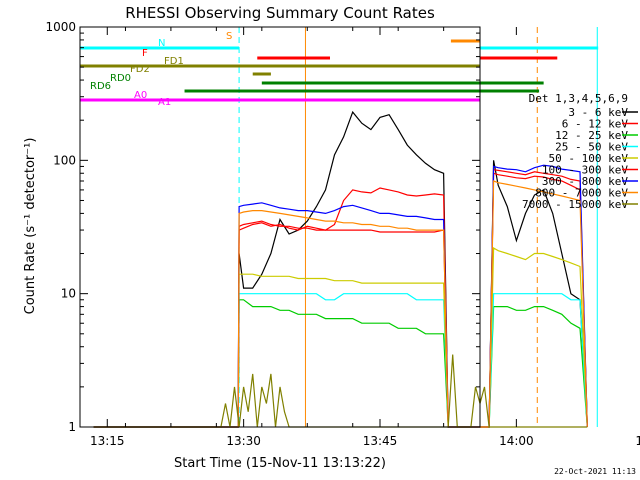 The width and height of the screenshot is (640, 480). I want to click on x-tick-label: 13:15, so click(107, 441).